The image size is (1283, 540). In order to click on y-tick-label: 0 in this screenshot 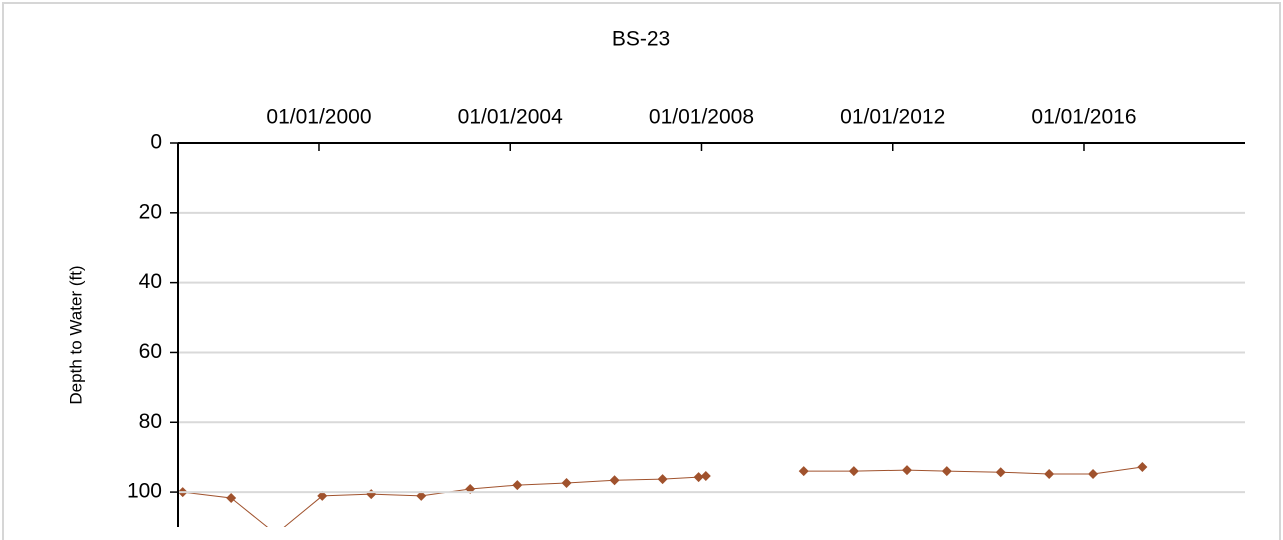, I will do `click(156, 142)`.